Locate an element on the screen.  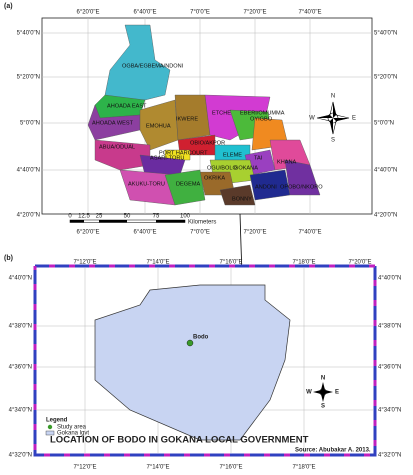
source: Source: Abubakar A. 2013. is located at coordinates (333, 451).